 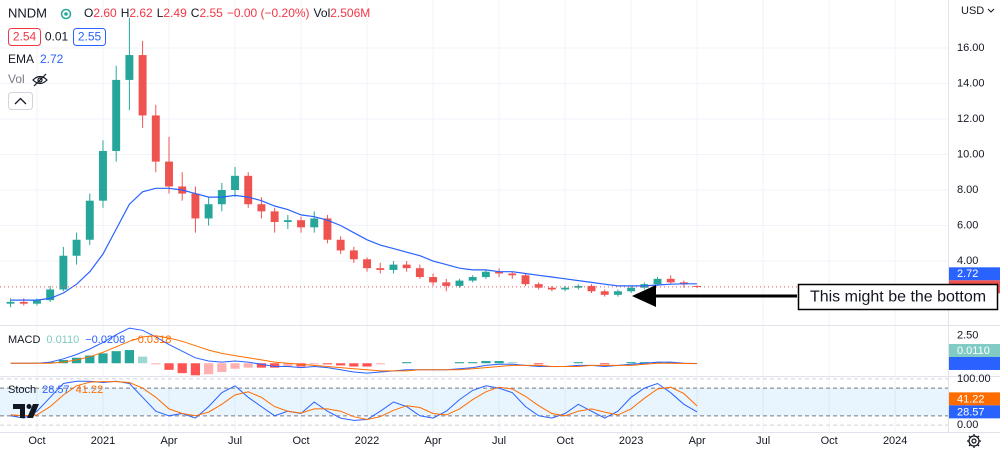 I want to click on label: L, so click(x=160, y=13).